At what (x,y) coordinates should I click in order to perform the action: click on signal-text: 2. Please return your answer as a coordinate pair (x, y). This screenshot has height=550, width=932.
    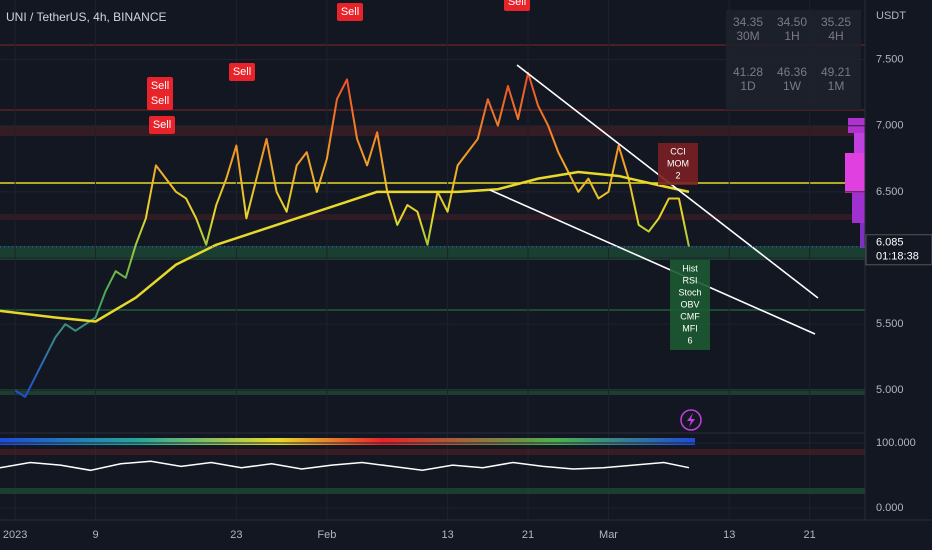
    Looking at the image, I should click on (677, 175).